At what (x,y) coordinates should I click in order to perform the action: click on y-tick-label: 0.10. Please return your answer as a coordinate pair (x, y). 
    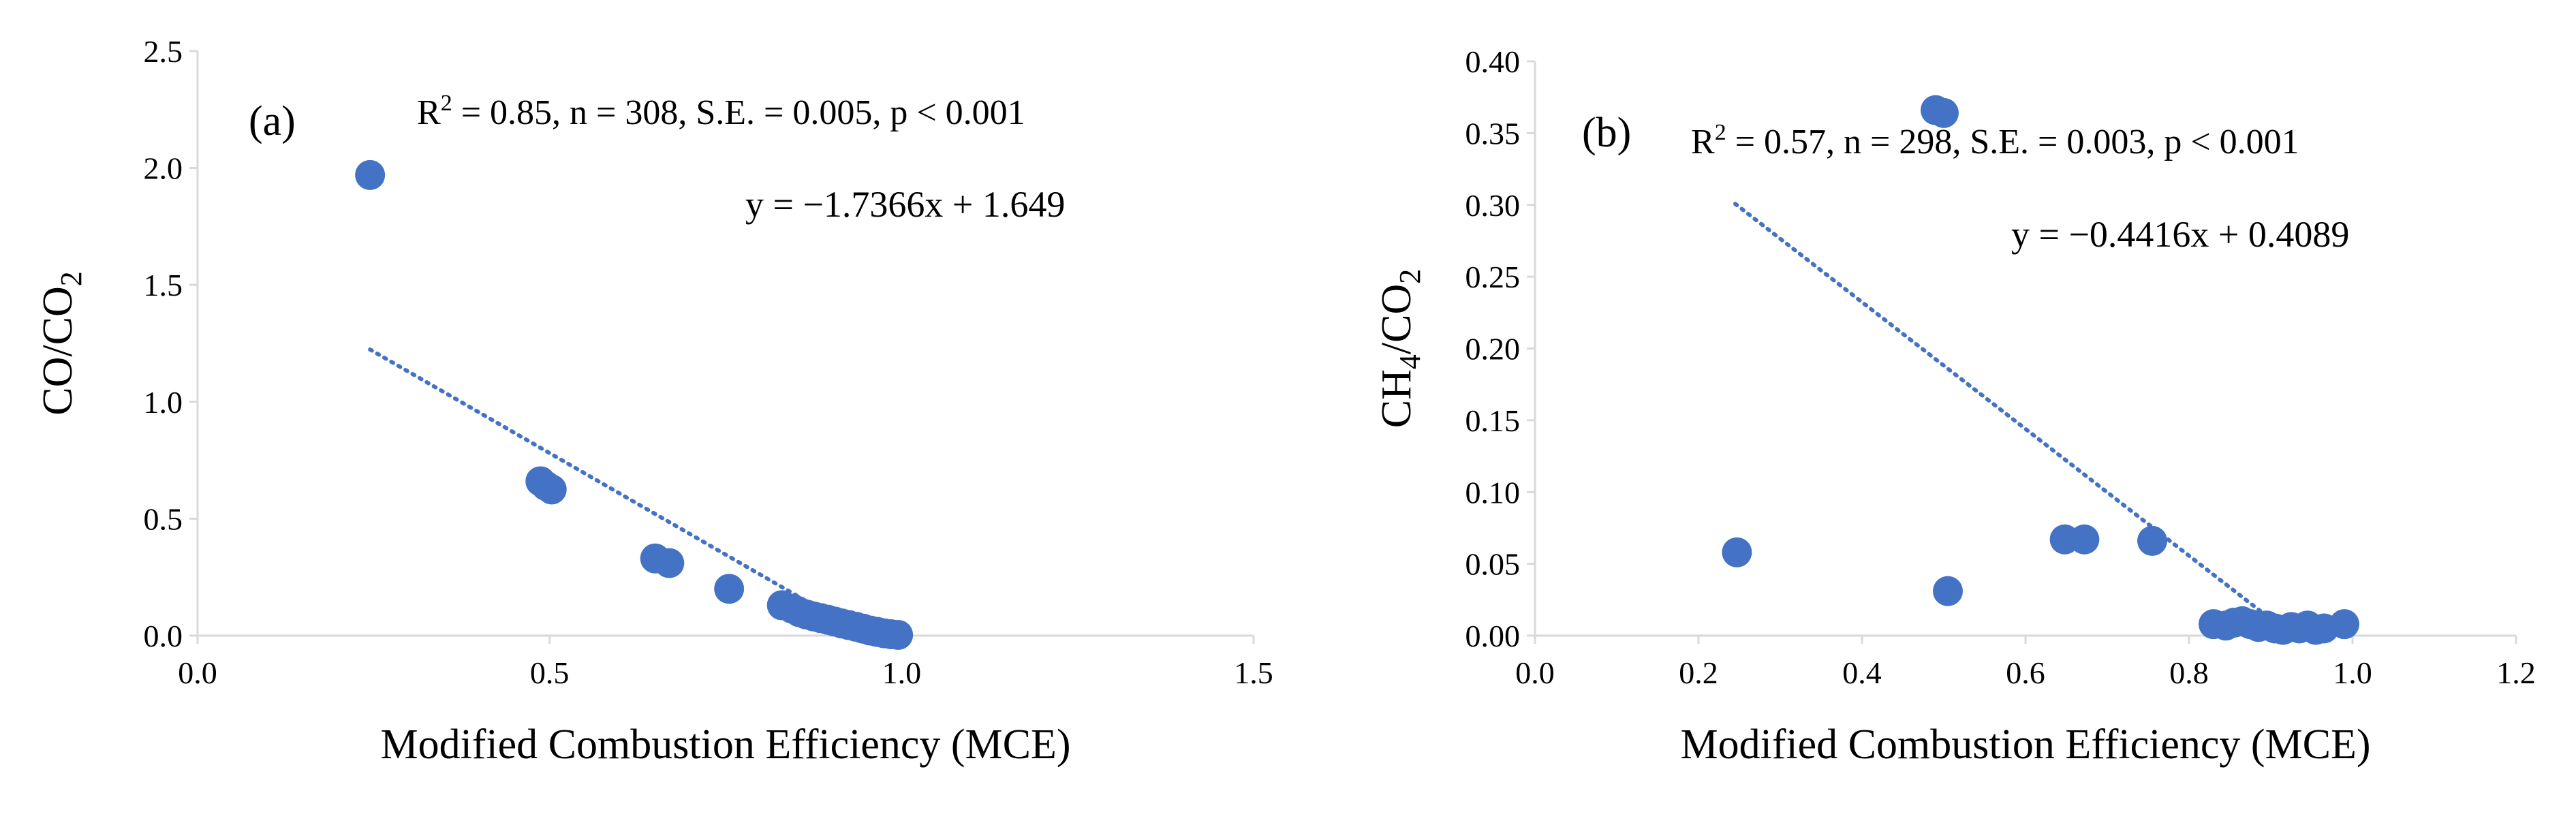
    Looking at the image, I should click on (1493, 492).